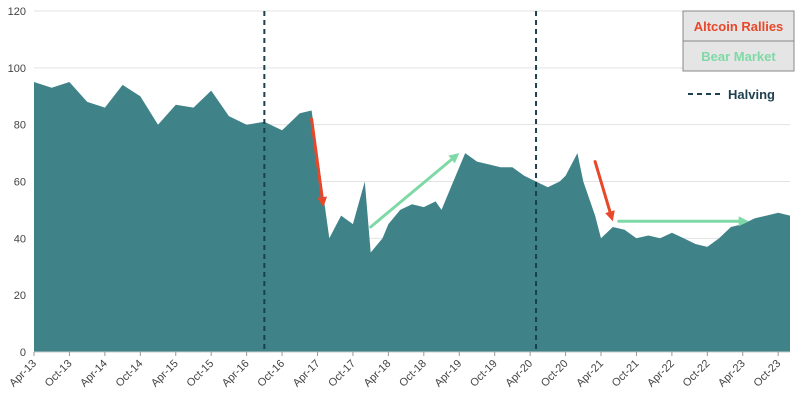 The image size is (811, 402). What do you see at coordinates (20, 296) in the screenshot?
I see `y-tick-label: 20` at bounding box center [20, 296].